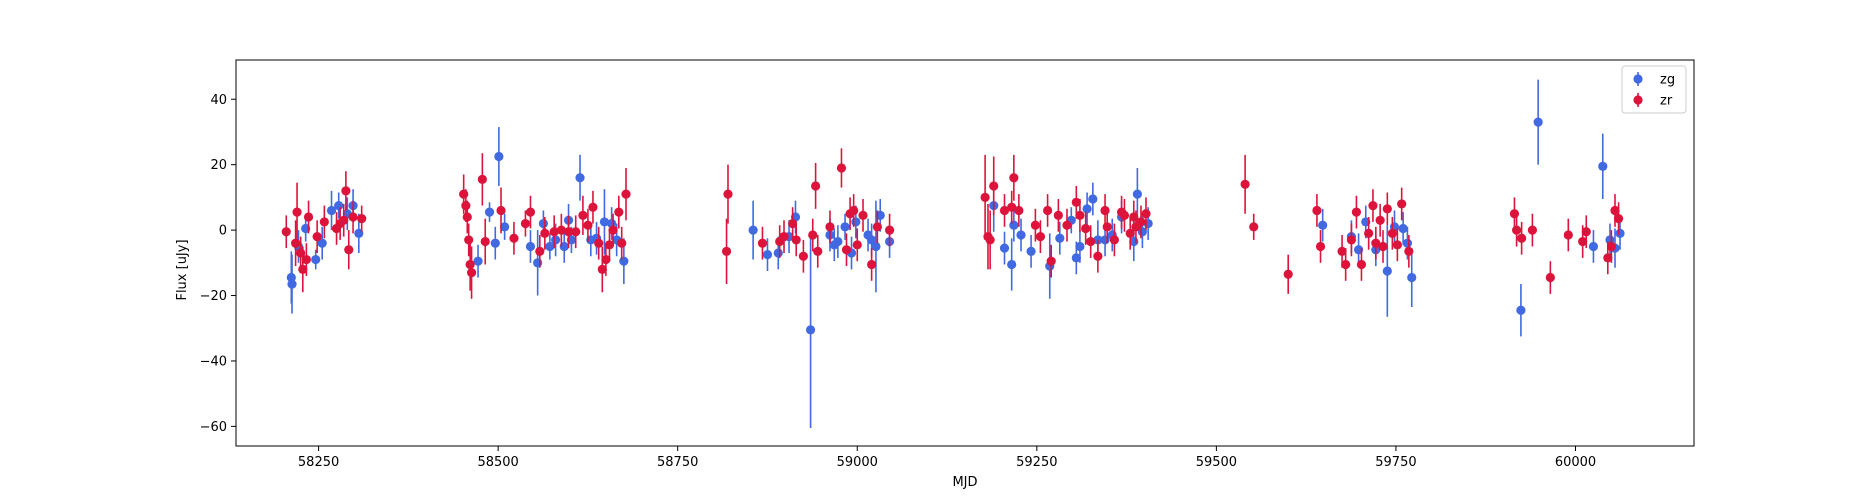 The image size is (1875, 504). What do you see at coordinates (213, 361) in the screenshot?
I see `y-tick-label: −40` at bounding box center [213, 361].